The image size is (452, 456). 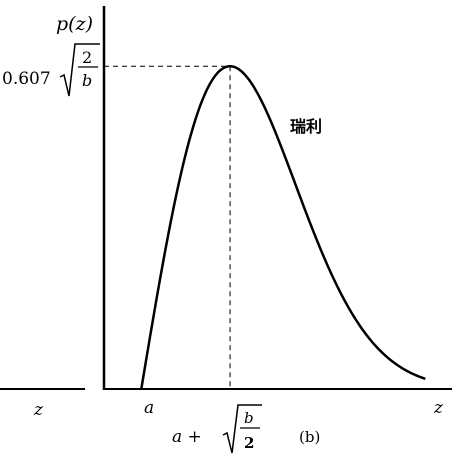 What do you see at coordinates (187, 437) in the screenshot?
I see `x-tick-mode-prefix: a +` at bounding box center [187, 437].